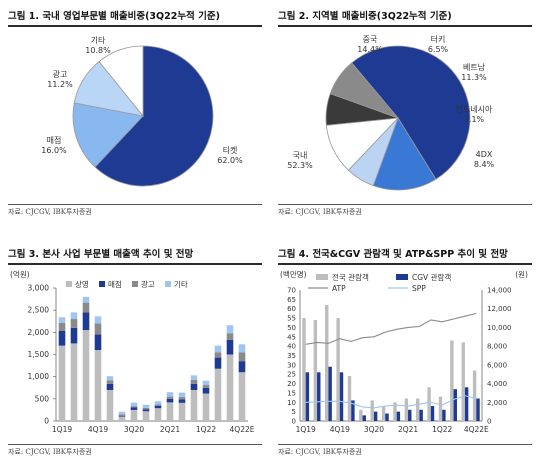 The height and width of the screenshot is (463, 540). What do you see at coordinates (372, 410) in the screenshot?
I see `bar-전국 관람객-3Q20` at bounding box center [372, 410].